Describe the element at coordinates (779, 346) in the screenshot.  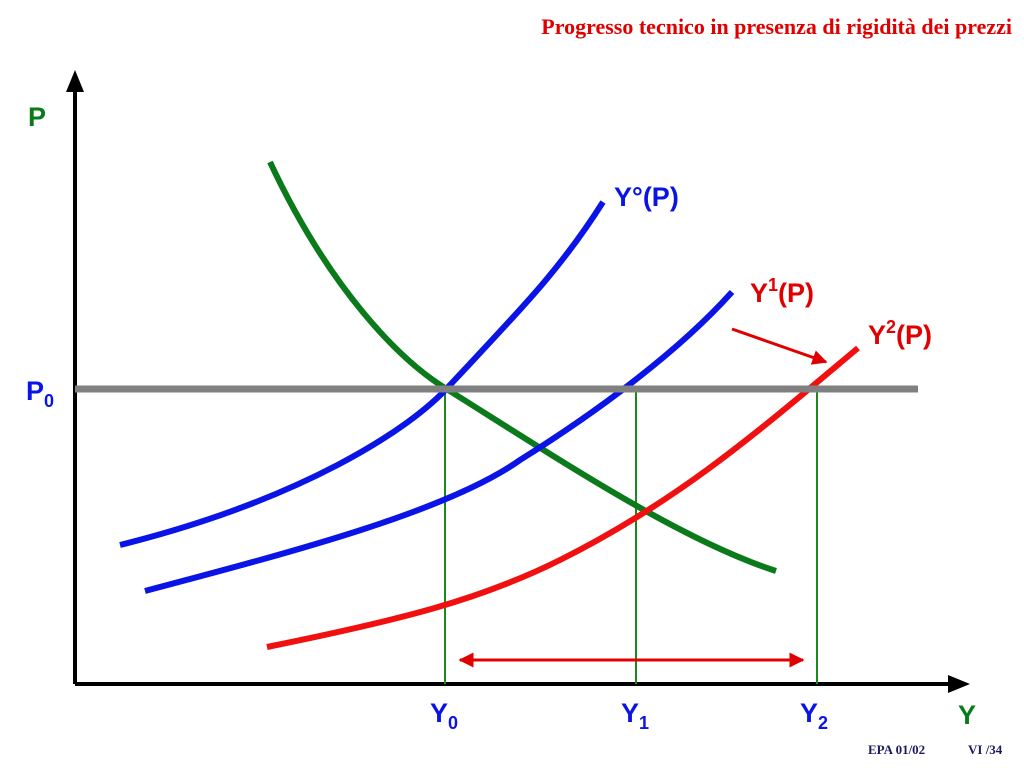
I see `shift-arrow` at that location.